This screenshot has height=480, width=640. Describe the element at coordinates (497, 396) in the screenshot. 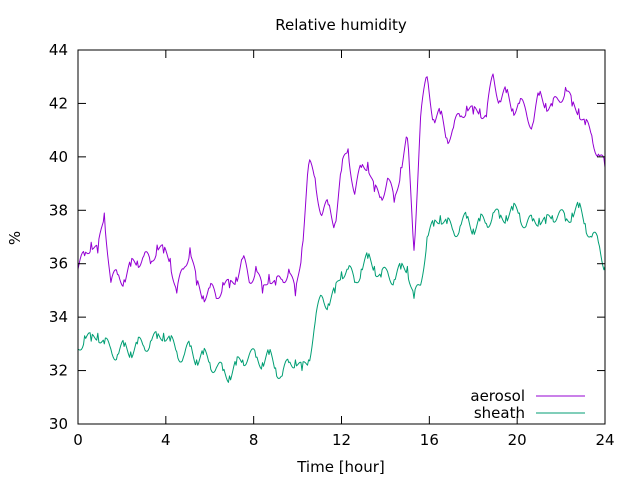

I see `legend-label-aerosol: aerosol` at that location.